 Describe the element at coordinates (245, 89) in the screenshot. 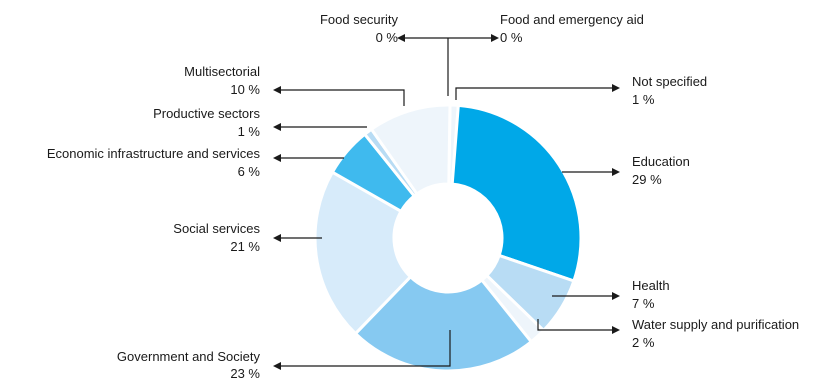

I see `value-multisectorial: 10 %` at that location.